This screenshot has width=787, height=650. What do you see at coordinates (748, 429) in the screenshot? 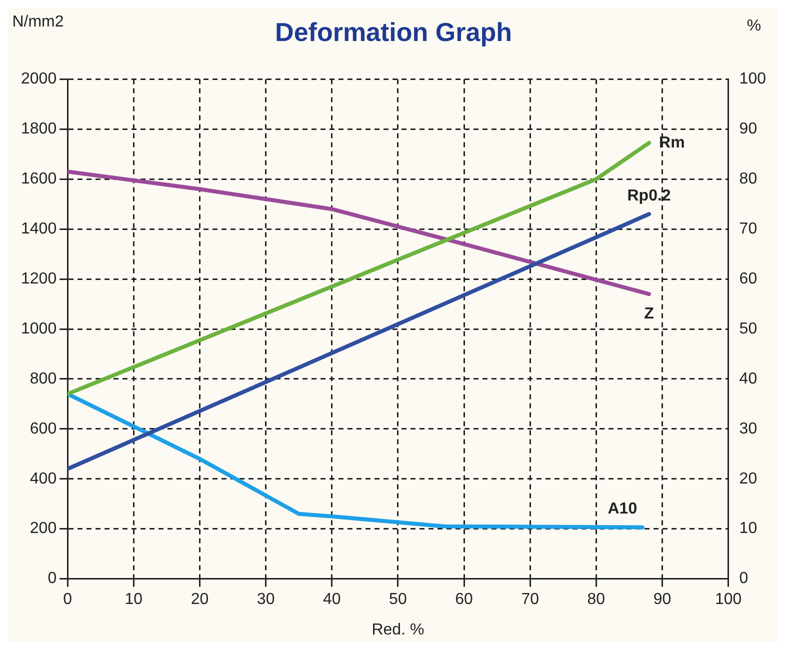
I see `y2-tick-label: 30` at bounding box center [748, 429].